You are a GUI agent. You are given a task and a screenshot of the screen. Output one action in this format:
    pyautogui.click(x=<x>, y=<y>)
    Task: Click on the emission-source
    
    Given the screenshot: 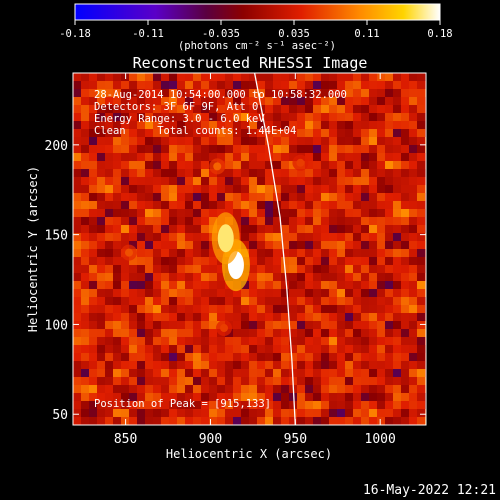 What is the action you would take?
    pyautogui.click(x=224, y=328)
    